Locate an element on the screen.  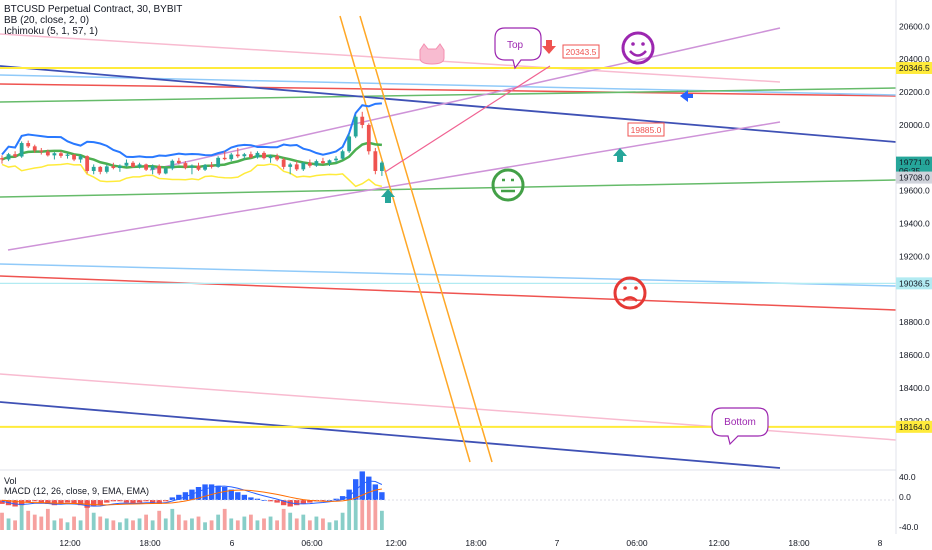
price-tick-label: 18400.0 is located at coordinates (914, 388).